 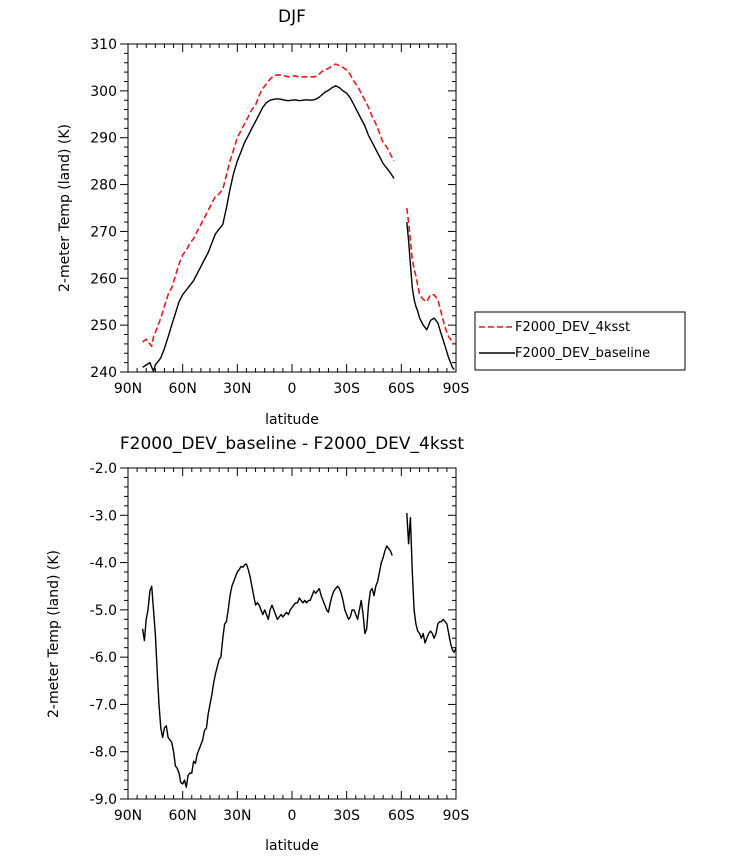 What do you see at coordinates (103, 232) in the screenshot?
I see `y-tick-label: 270` at bounding box center [103, 232].